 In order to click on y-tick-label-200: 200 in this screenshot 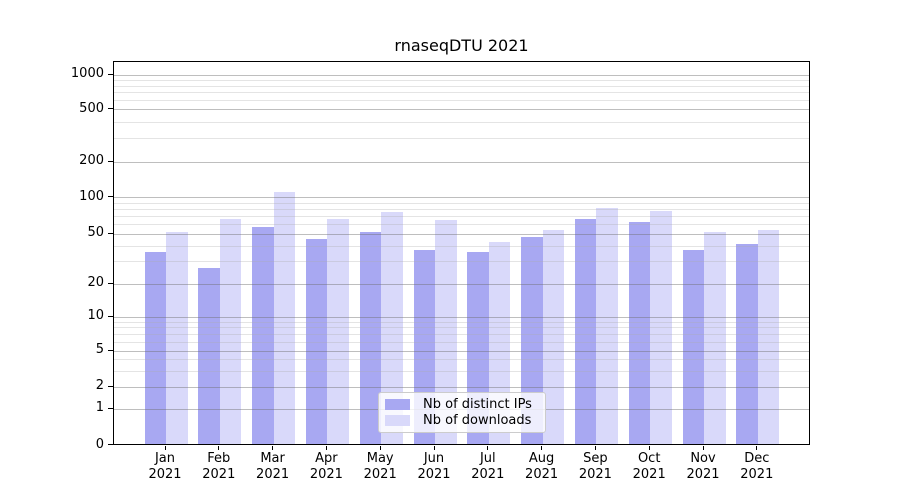, I will do `click(91, 160)`.